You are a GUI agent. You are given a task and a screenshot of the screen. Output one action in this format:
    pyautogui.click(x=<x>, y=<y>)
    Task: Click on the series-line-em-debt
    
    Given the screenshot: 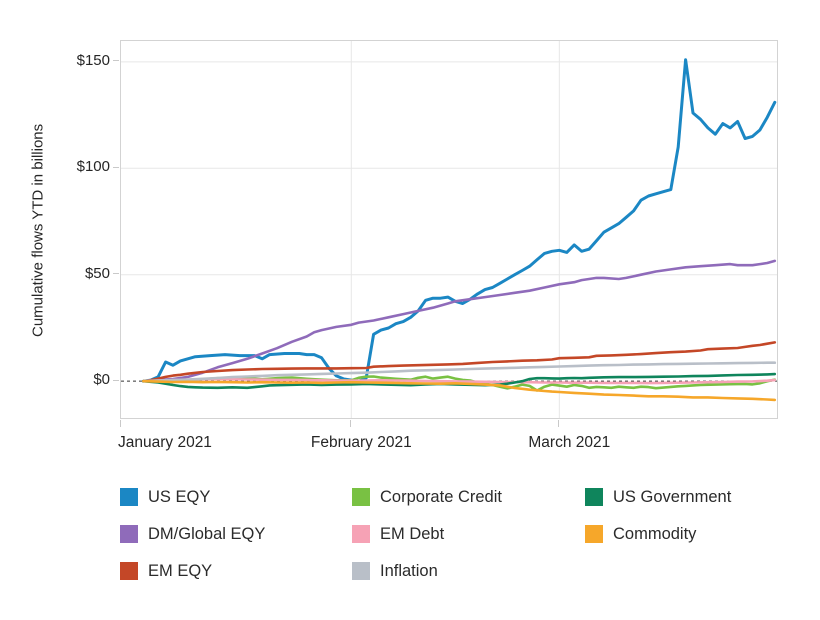 What is the action you would take?
    pyautogui.click(x=459, y=381)
    